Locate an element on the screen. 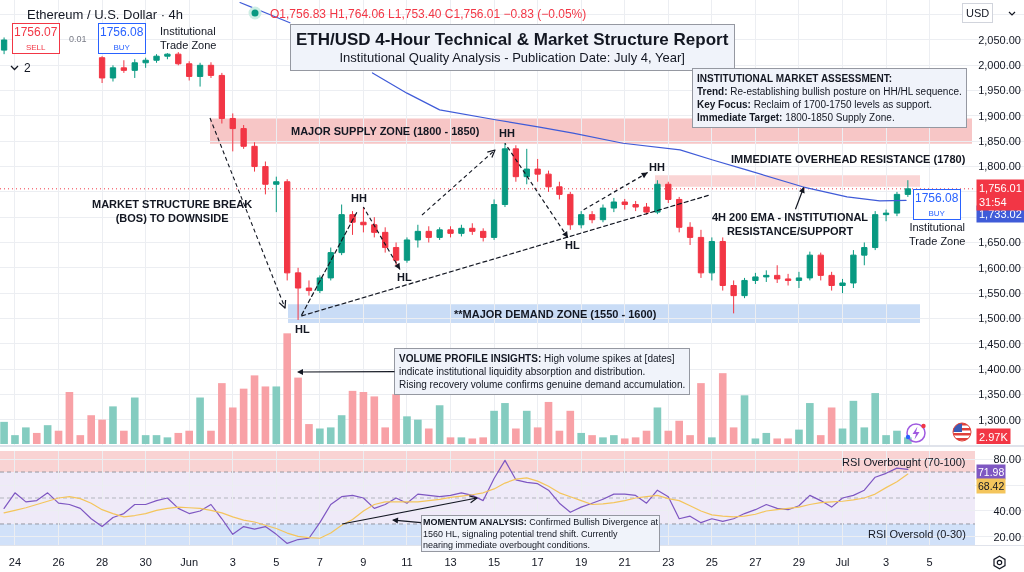 The image size is (1024, 572). y-tick-label: 1,350.00 is located at coordinates (999, 394).